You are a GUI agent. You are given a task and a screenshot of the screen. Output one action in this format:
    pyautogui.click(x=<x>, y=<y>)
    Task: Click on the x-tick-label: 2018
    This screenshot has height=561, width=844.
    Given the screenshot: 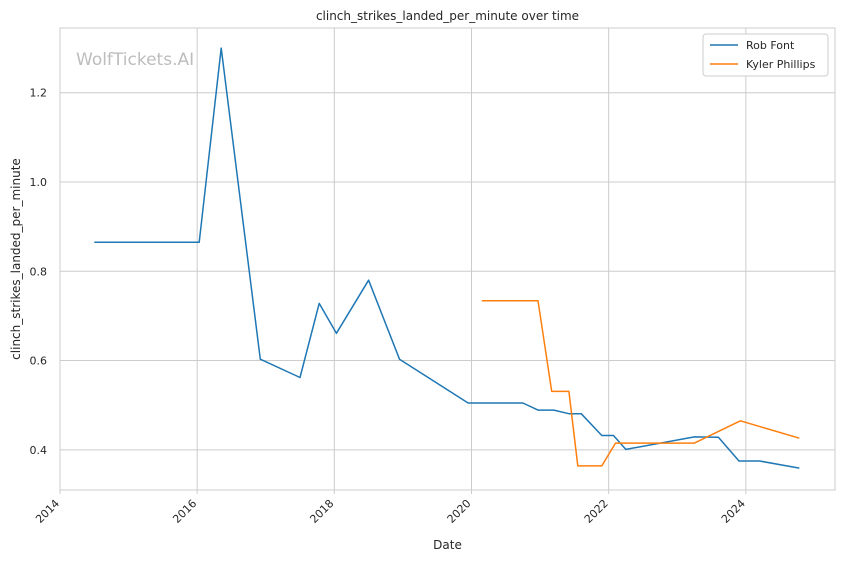 What is the action you would take?
    pyautogui.click(x=321, y=511)
    